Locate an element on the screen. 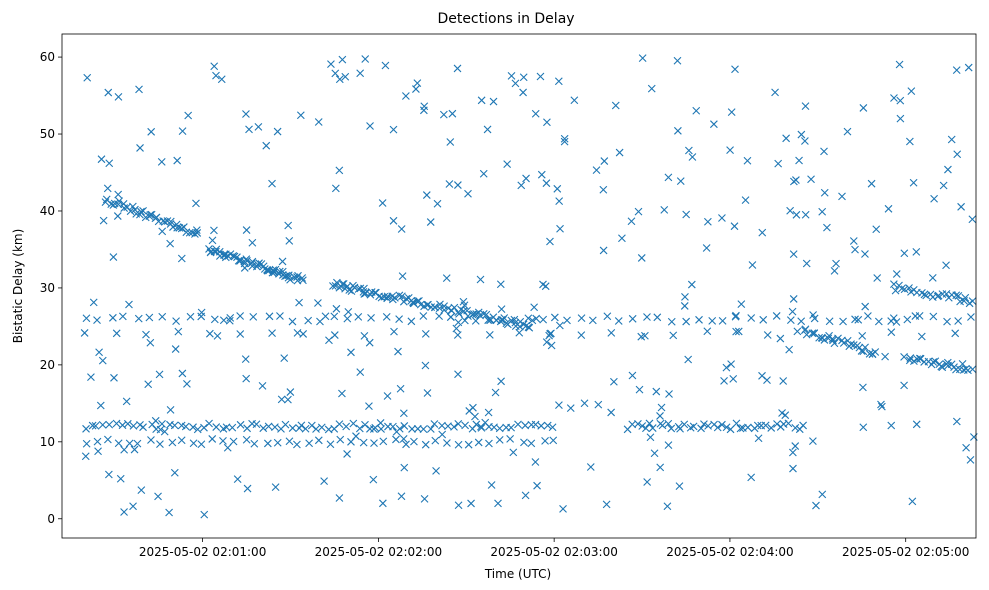  y-tick-label: 0 is located at coordinates (51, 519).